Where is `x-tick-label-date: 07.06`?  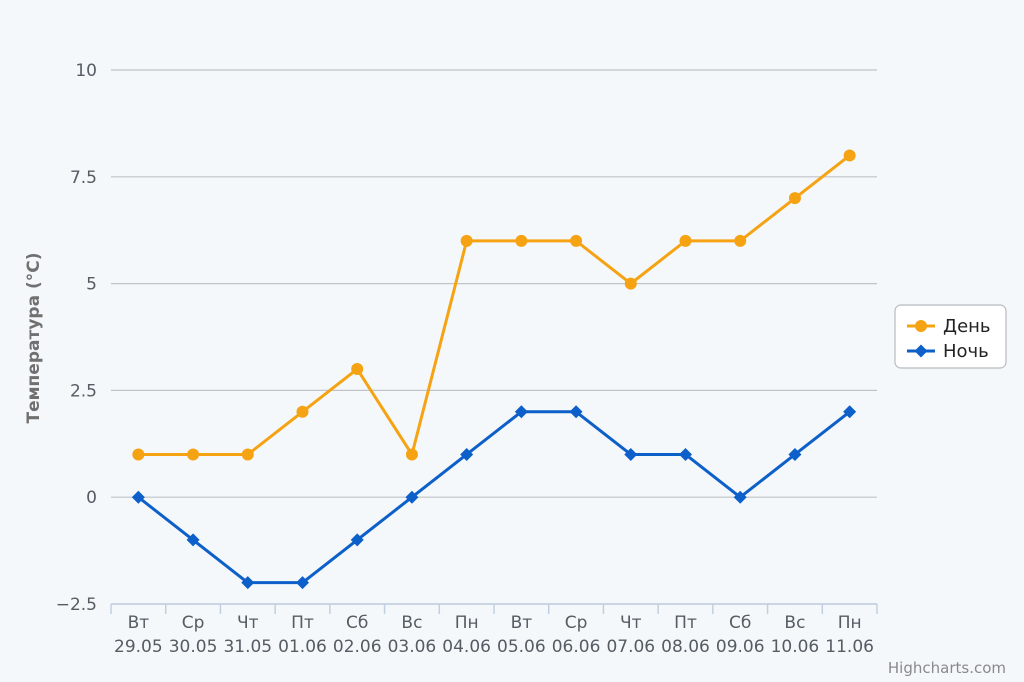 x-tick-label-date: 07.06 is located at coordinates (630, 647).